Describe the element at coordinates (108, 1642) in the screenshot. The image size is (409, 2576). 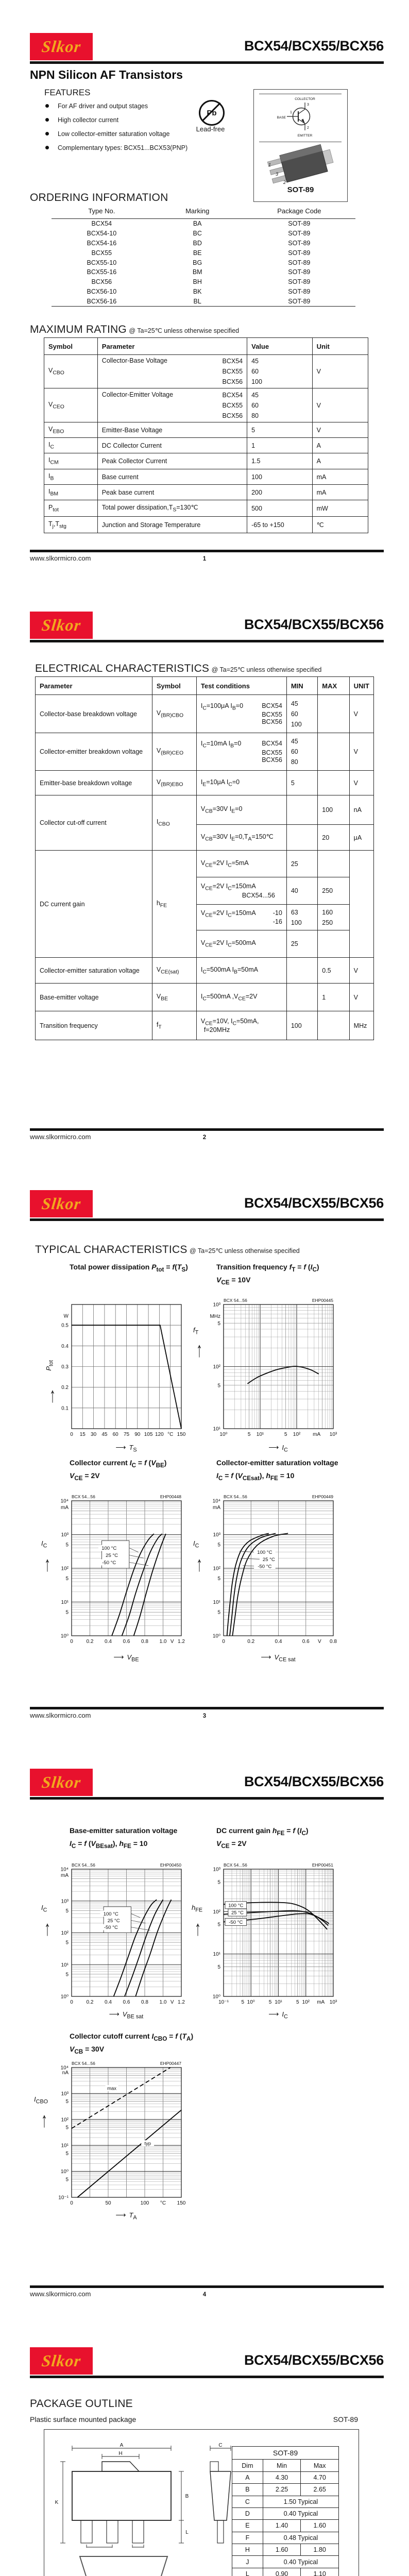
I see `svg-text: 0.4` at that location.